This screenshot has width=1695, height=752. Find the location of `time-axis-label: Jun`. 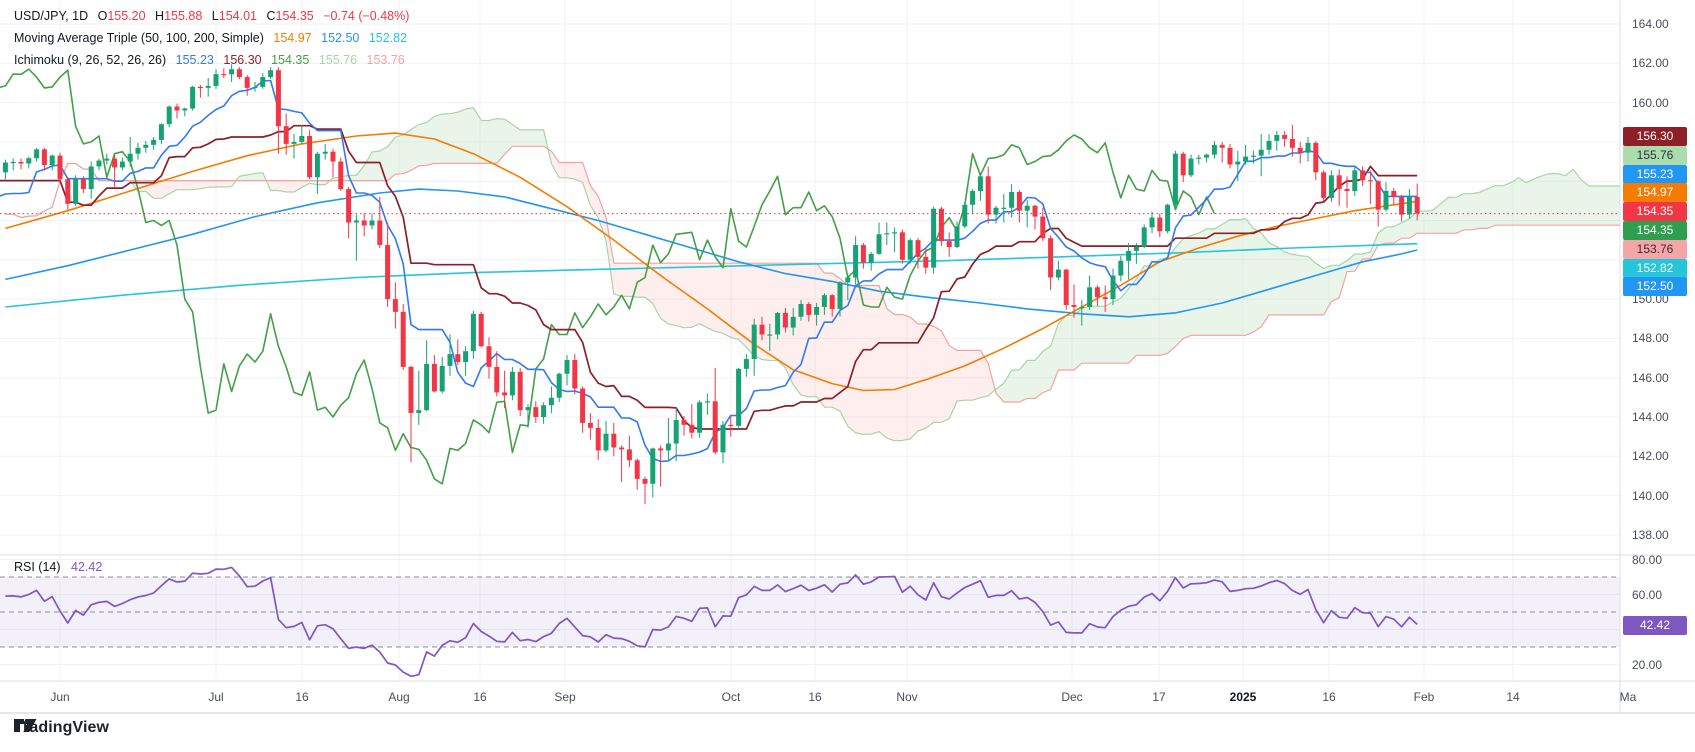

time-axis-label: Jun is located at coordinates (60, 697).